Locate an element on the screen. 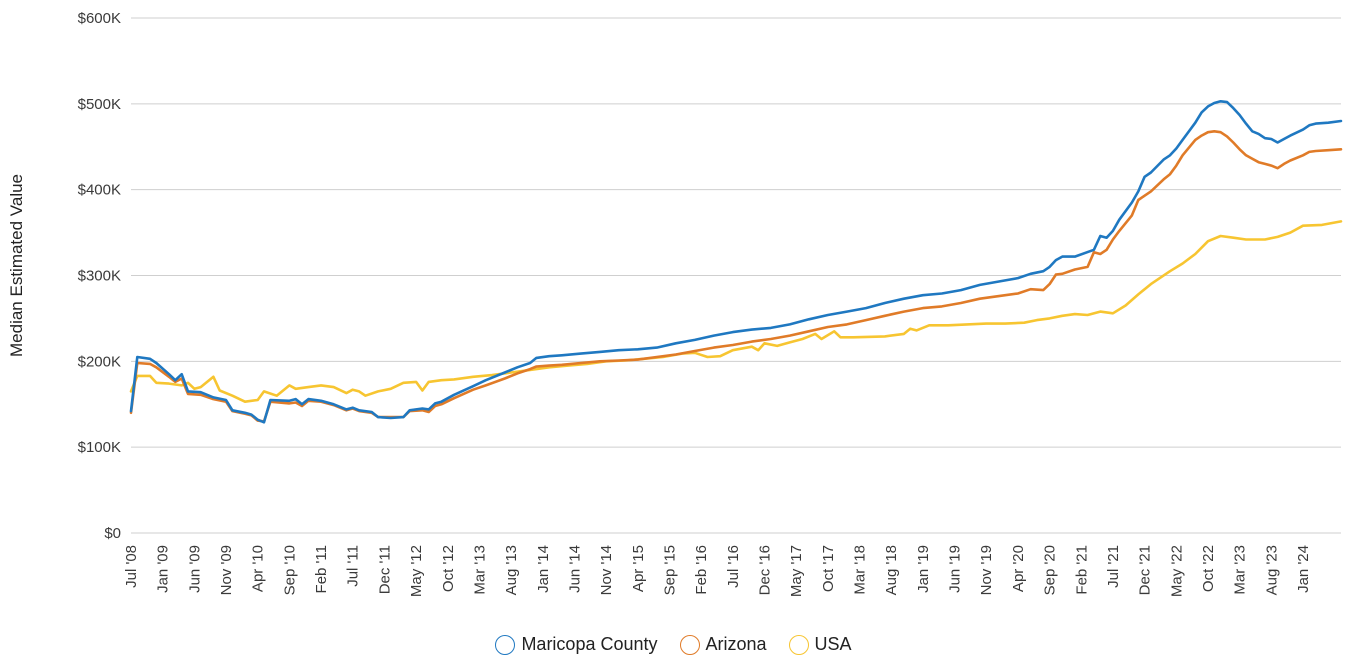 This screenshot has width=1347, height=659. y-tick-label: $300K is located at coordinates (99, 276).